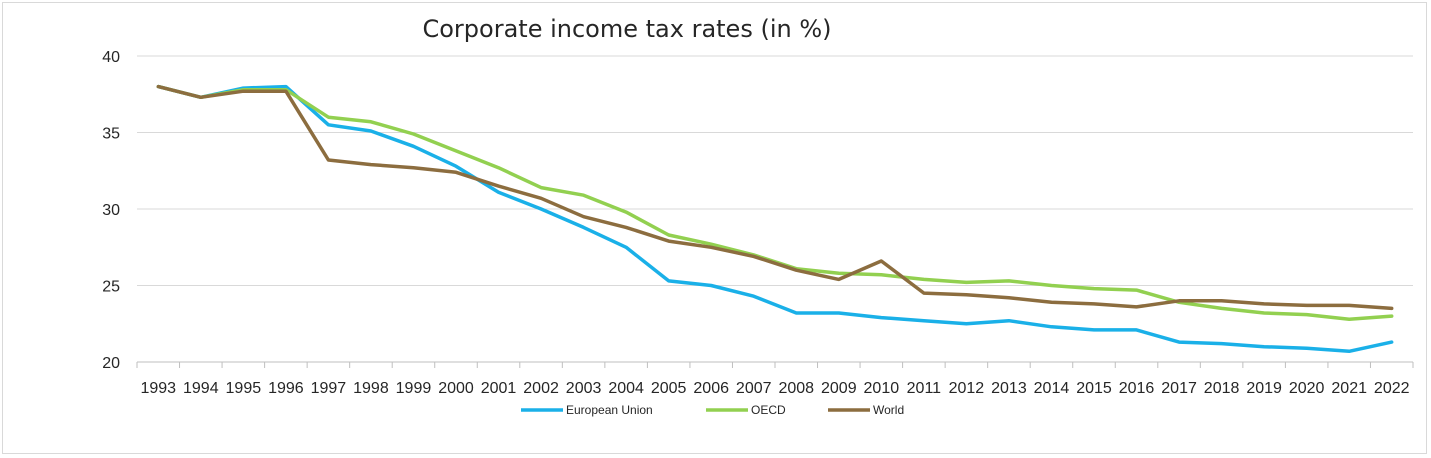 The width and height of the screenshot is (1431, 458). Describe the element at coordinates (1349, 388) in the screenshot. I see `x-tick-label: 2021` at that location.